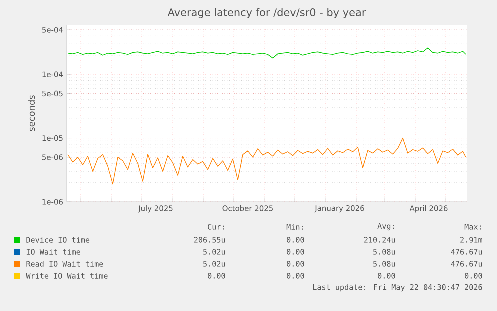 This screenshot has height=311, width=497. I want to click on y-axis-title: seconds, so click(32, 114).